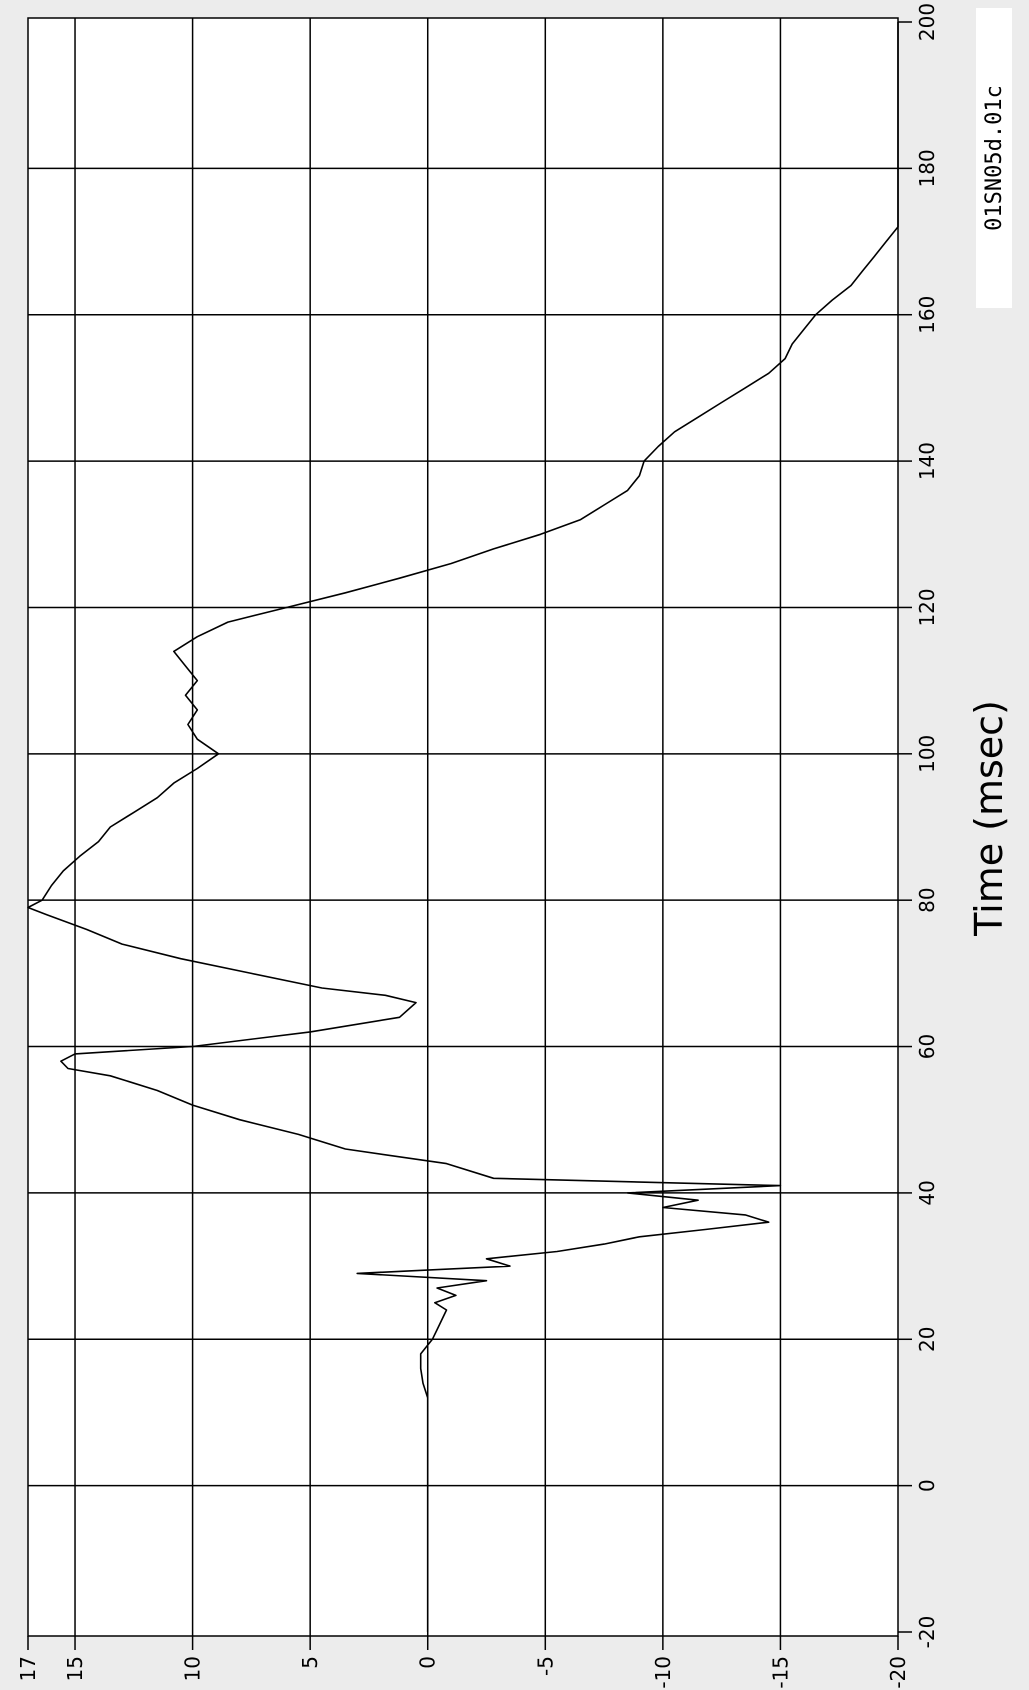  What do you see at coordinates (927, 899) in the screenshot?
I see `x-tick-label: 80` at bounding box center [927, 899].